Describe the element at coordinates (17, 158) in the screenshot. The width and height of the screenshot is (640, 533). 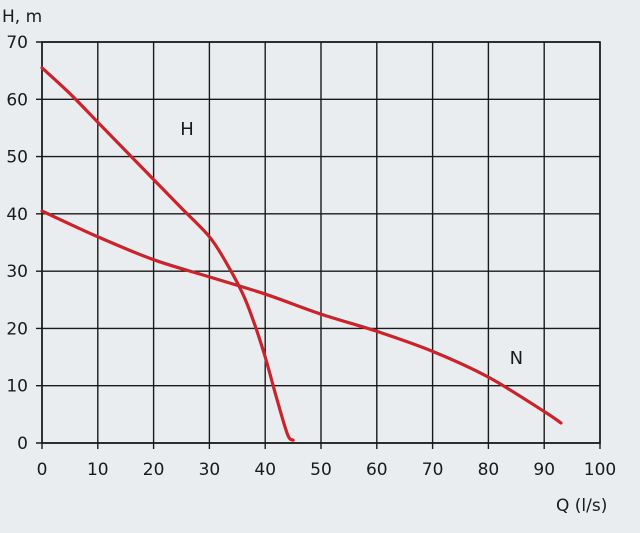
I see `y-tick-label: 50` at that location.